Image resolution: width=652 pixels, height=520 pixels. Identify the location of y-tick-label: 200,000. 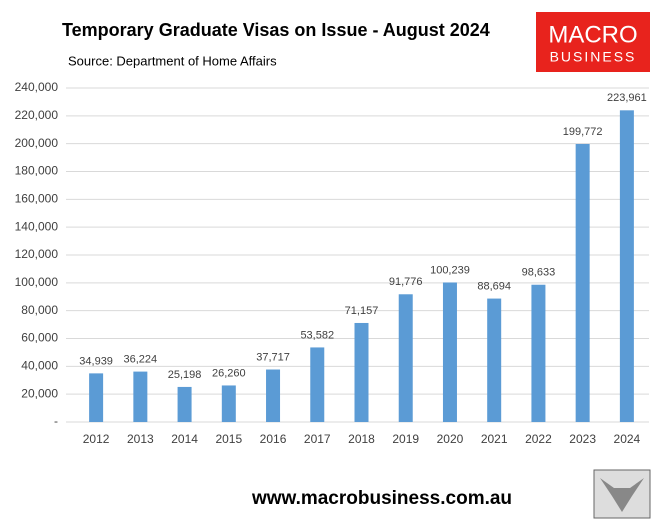
(37, 143).